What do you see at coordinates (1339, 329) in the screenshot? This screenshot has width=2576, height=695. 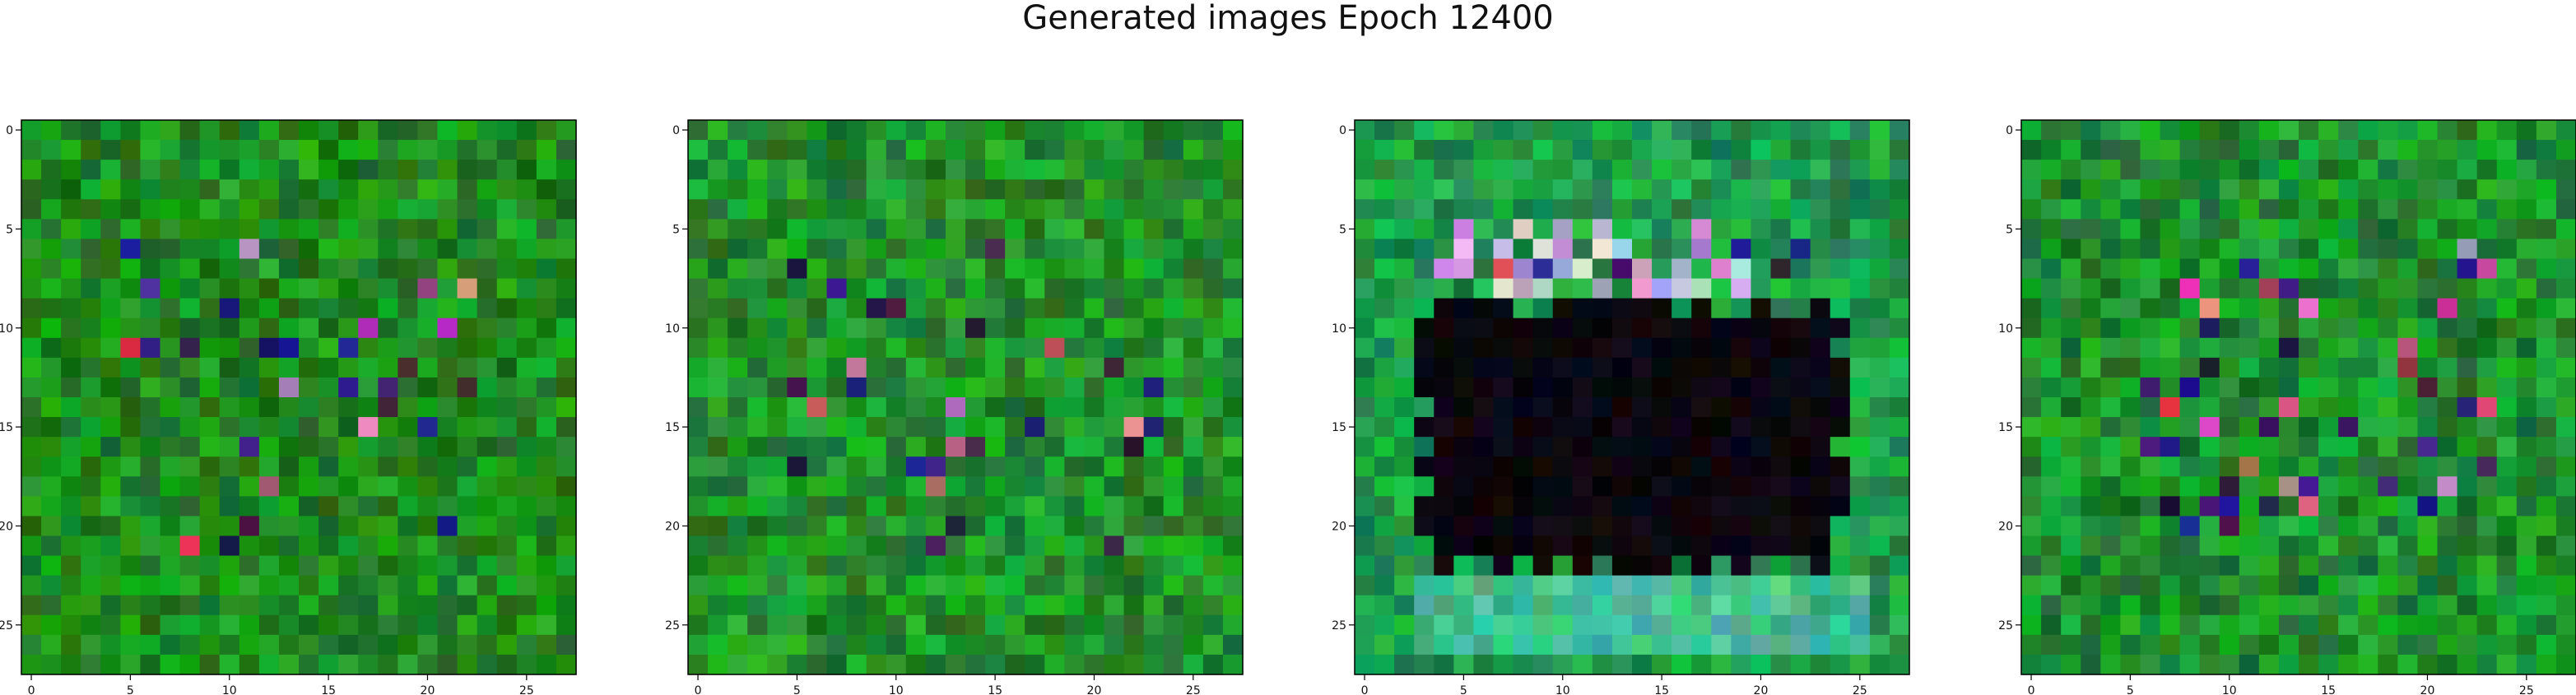 I see `y-tick-label: 10` at bounding box center [1339, 329].